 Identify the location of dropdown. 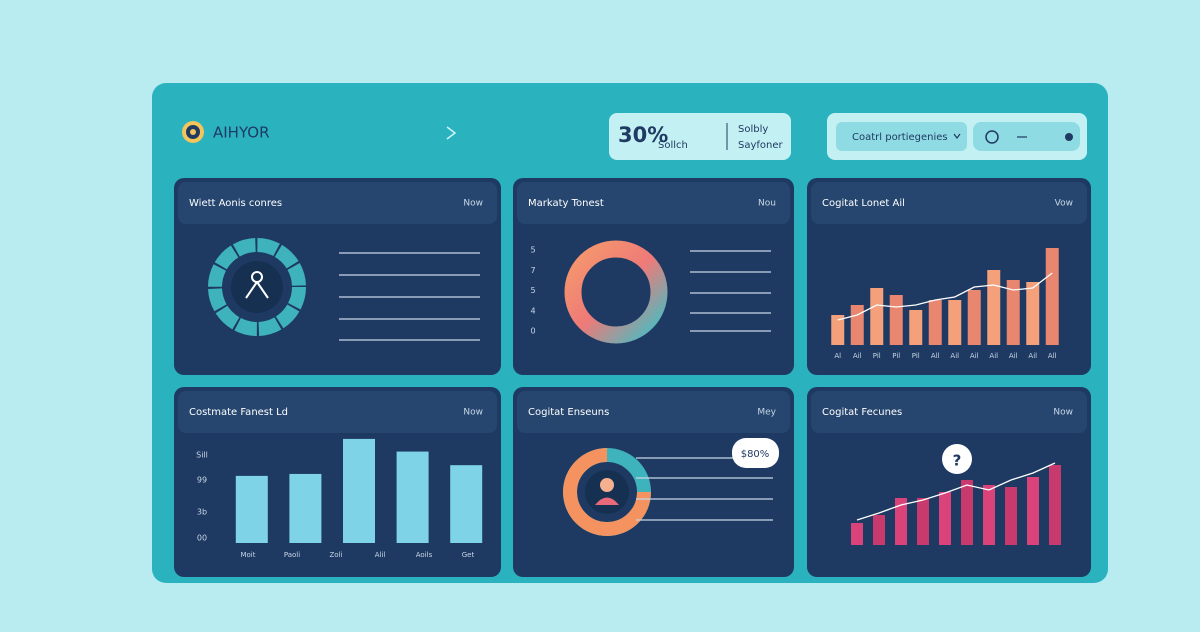
(901, 136).